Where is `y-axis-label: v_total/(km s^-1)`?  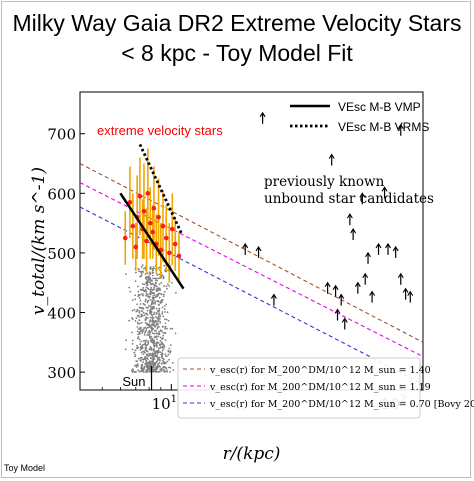
y-axis-label: v_total/(km s^-1) is located at coordinates (39, 241).